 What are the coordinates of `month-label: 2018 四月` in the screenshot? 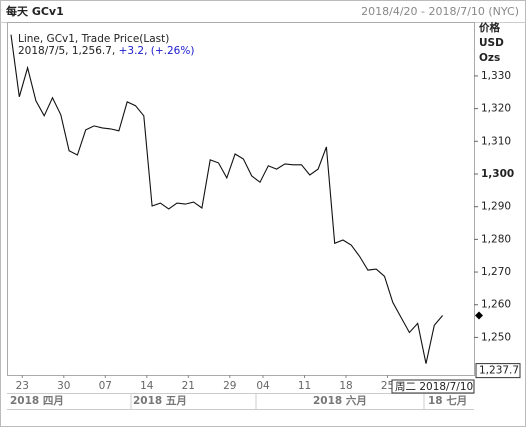 It's located at (37, 401).